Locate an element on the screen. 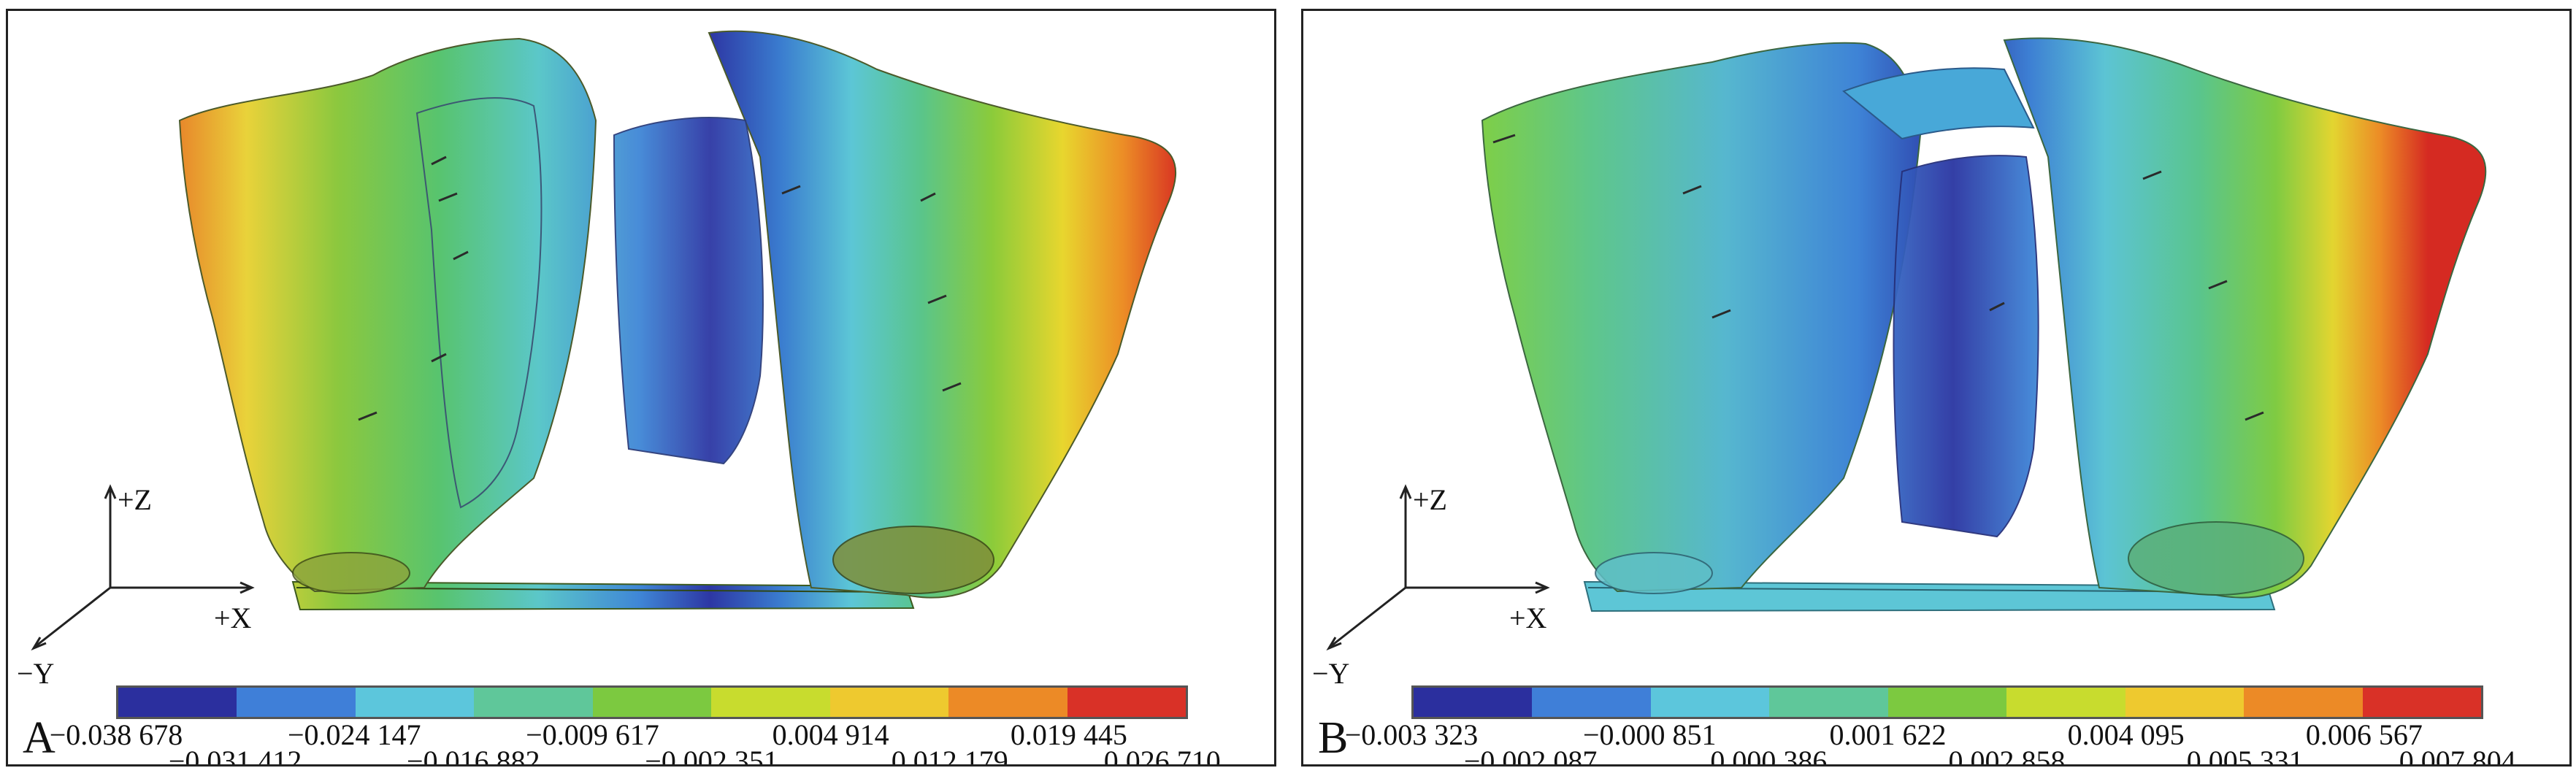  colorbar-tick-label: −0.024 147 is located at coordinates (354, 735).